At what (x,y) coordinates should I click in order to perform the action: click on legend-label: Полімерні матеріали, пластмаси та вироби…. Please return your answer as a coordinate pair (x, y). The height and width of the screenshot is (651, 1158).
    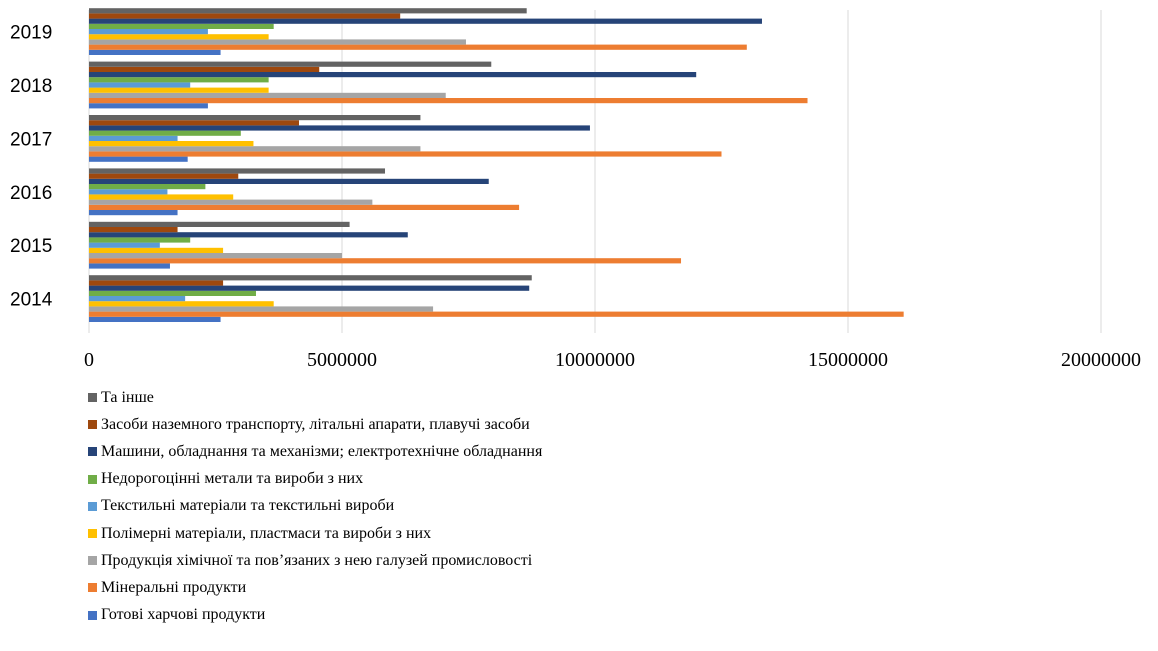
    Looking at the image, I should click on (266, 533).